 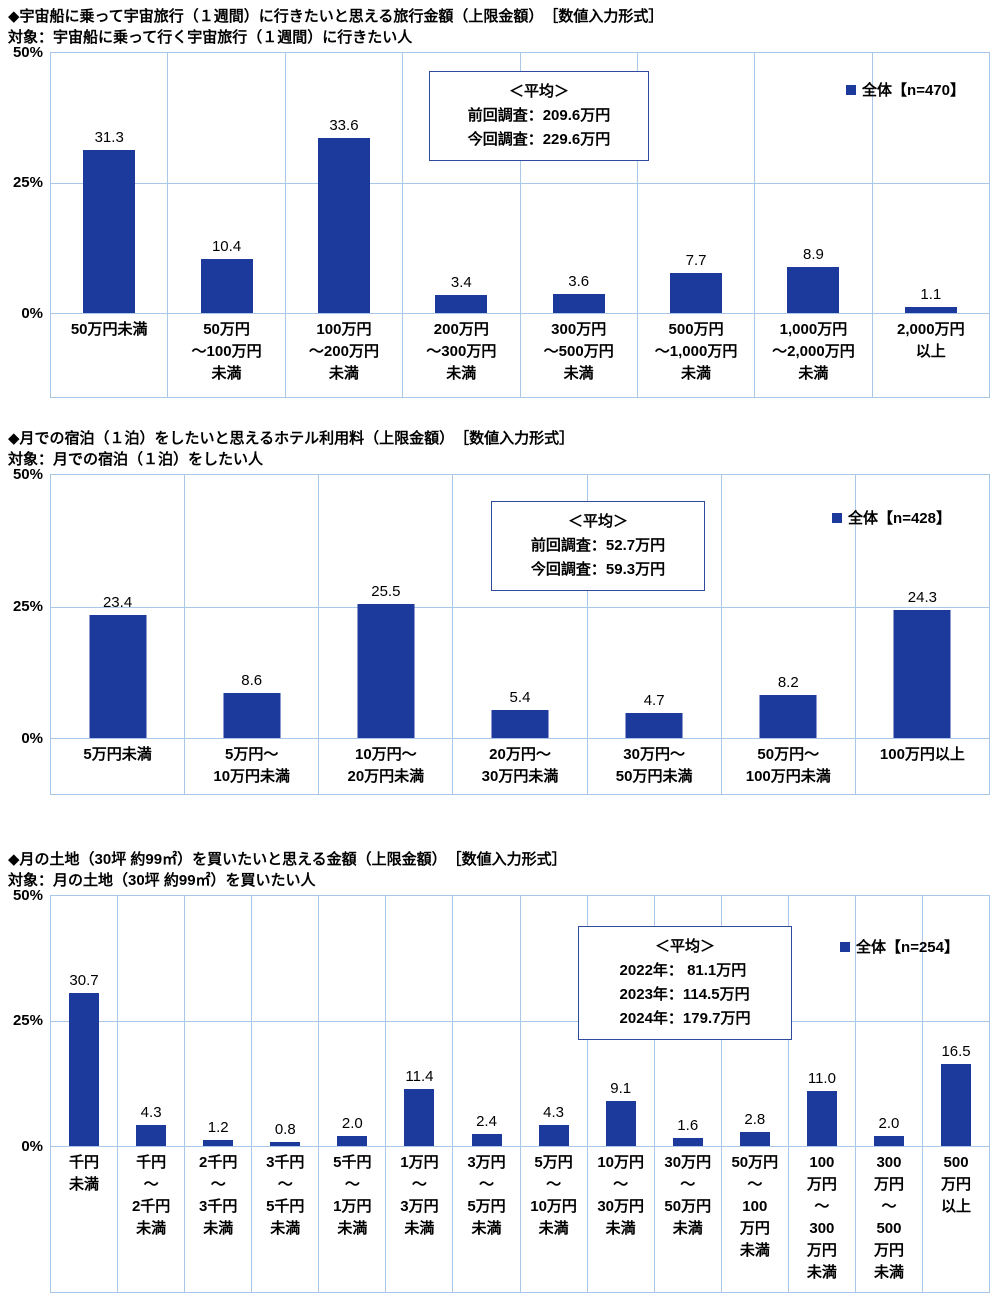 What do you see at coordinates (353, 1021) in the screenshot?
I see `bar-slot: 2.0` at bounding box center [353, 1021].